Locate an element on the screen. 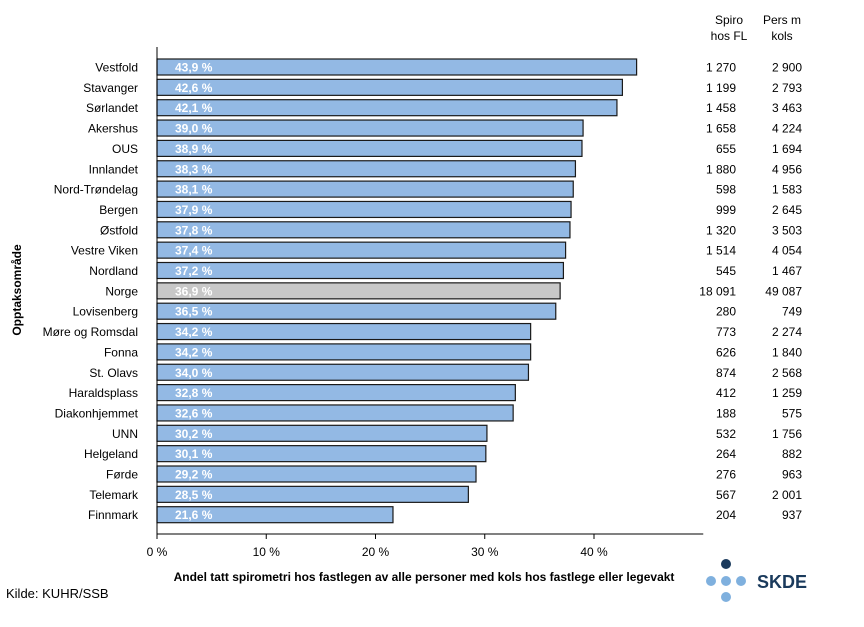  kols-cell: 749 is located at coordinates (792, 312).